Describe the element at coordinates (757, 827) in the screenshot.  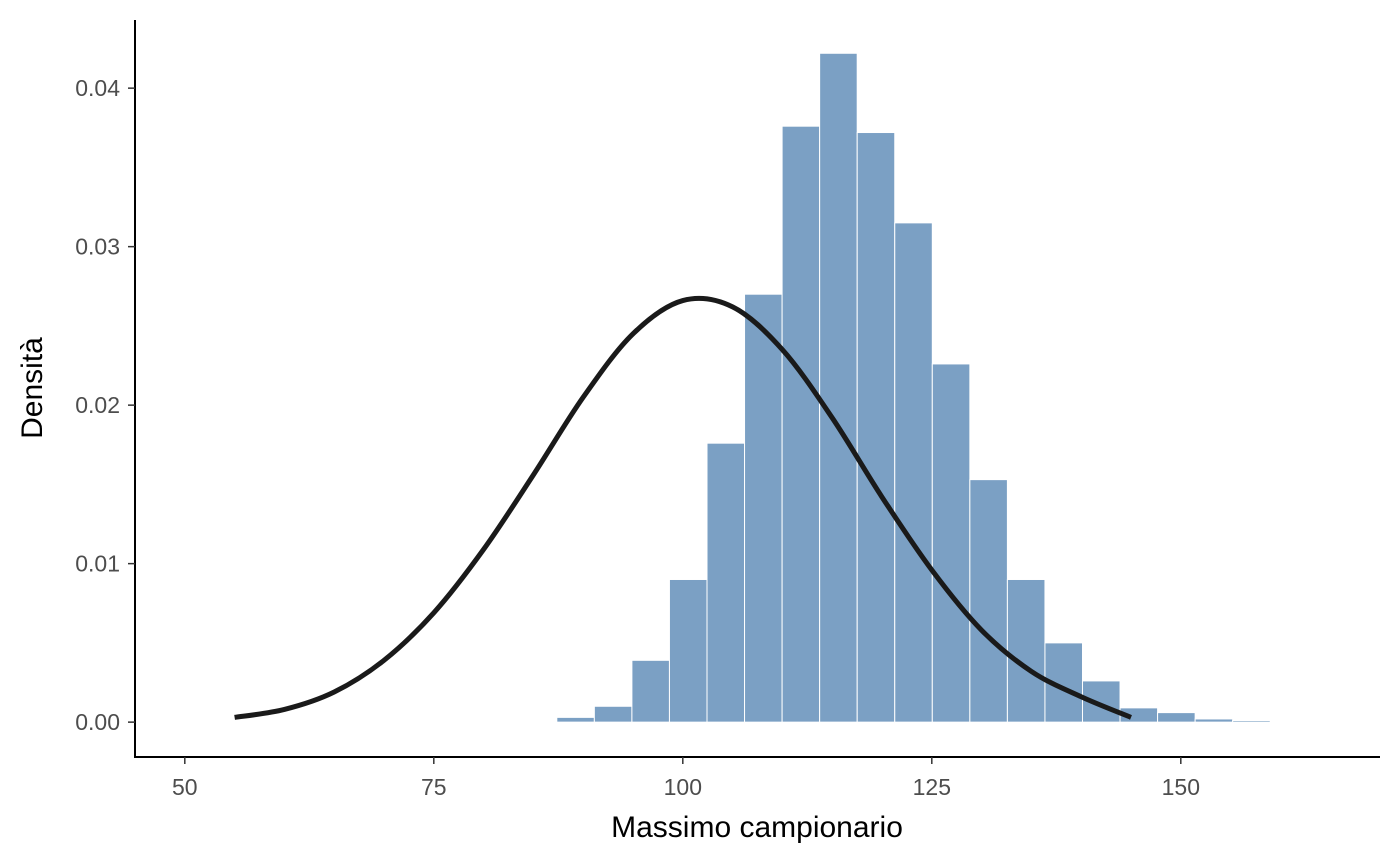
I see `x-axis-title: Massimo campionario` at that location.